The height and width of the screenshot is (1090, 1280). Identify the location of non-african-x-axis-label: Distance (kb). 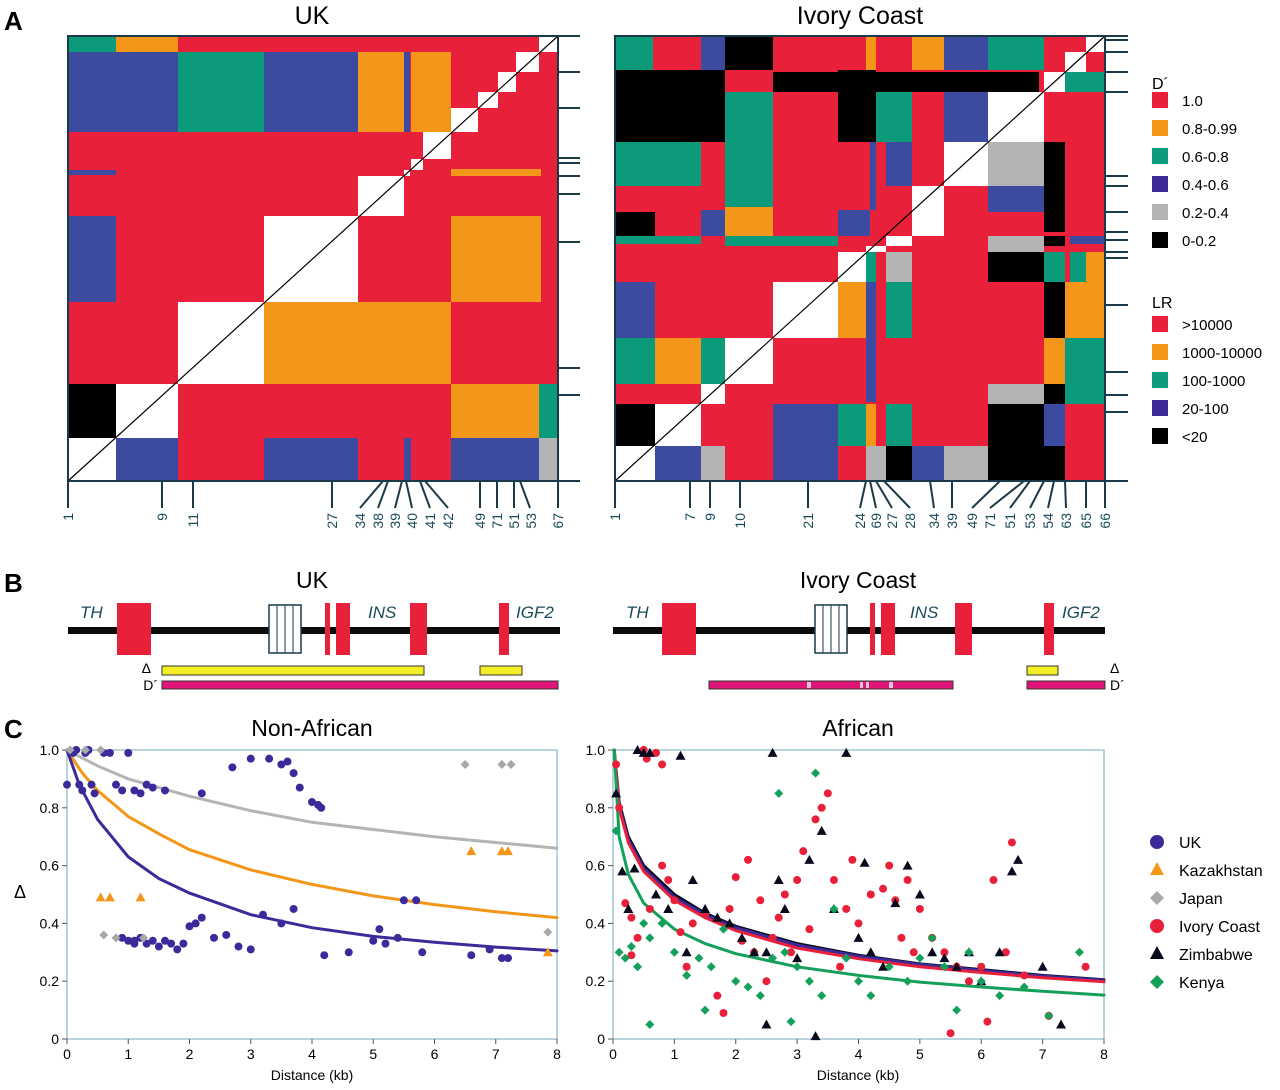
(312, 1075).